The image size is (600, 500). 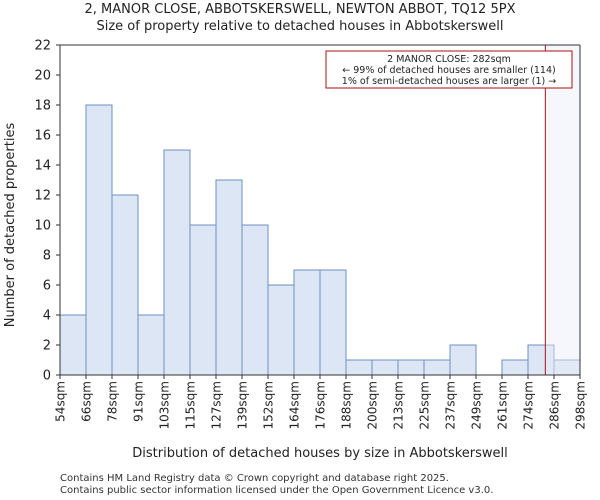 What do you see at coordinates (47, 286) in the screenshot?
I see `y-tick-label: 6` at bounding box center [47, 286].